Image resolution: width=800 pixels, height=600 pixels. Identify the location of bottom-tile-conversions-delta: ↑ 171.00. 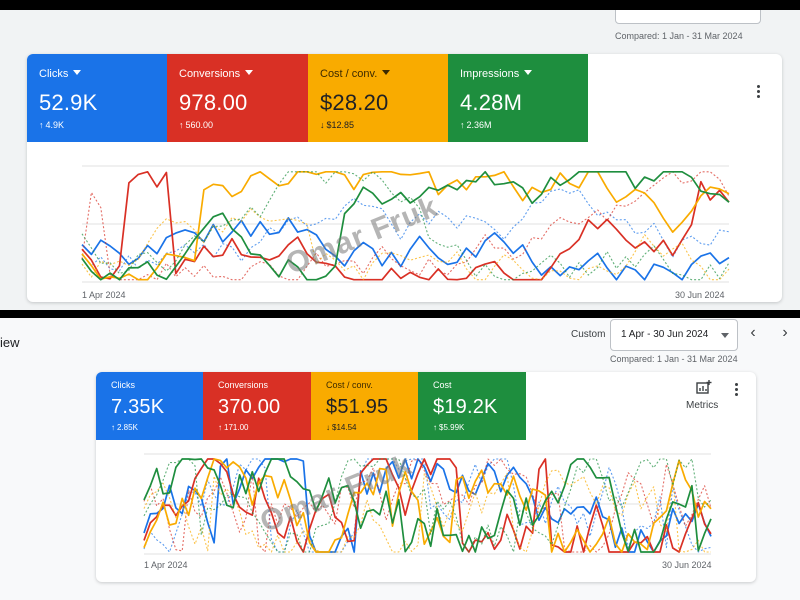
(233, 427).